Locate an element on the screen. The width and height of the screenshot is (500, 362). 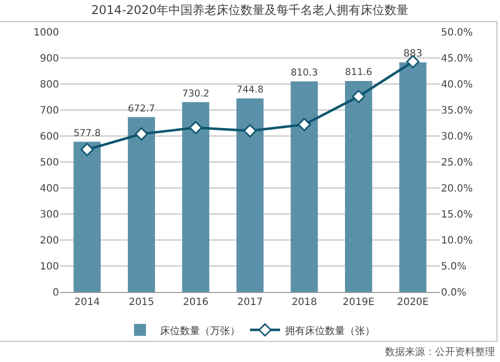
y-tick-label: 400 is located at coordinates (49, 189).